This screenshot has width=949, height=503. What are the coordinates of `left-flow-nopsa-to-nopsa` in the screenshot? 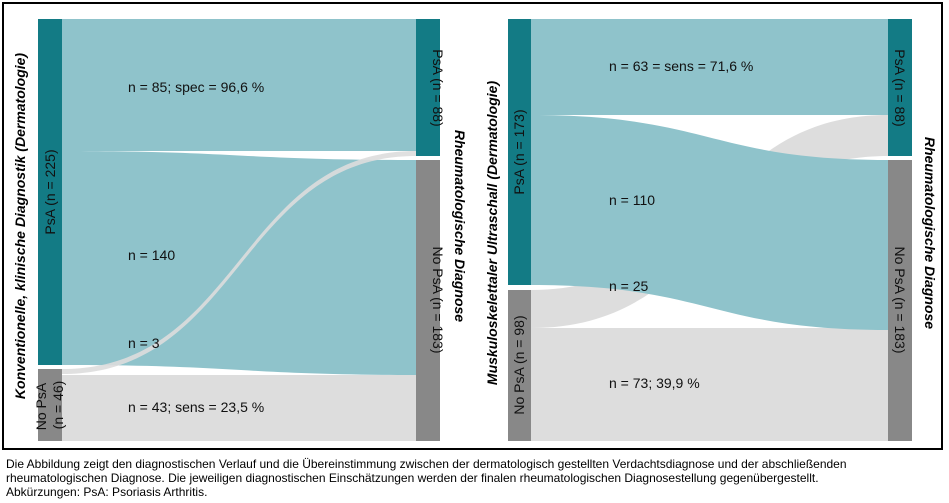 It's located at (239, 408).